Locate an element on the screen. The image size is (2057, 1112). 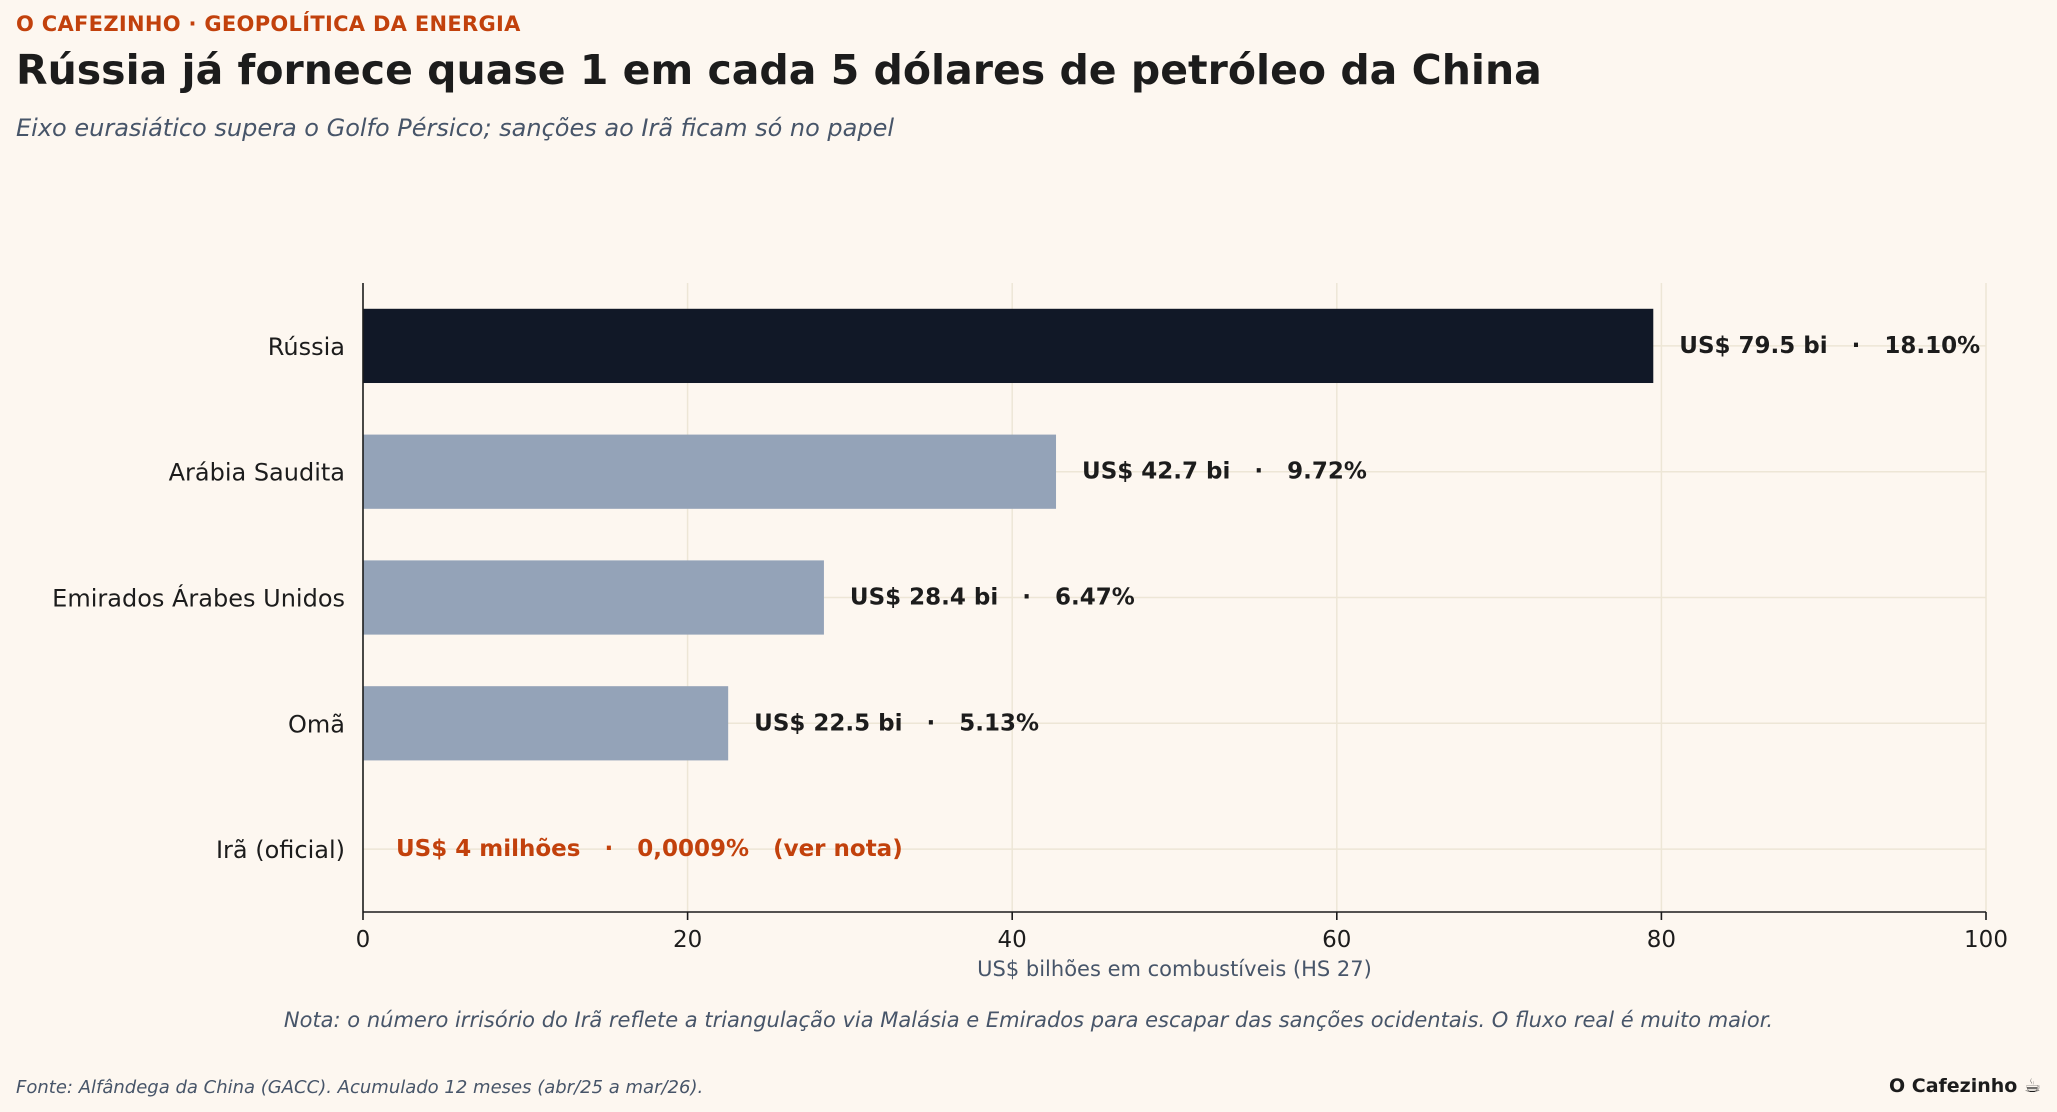
brand-signature: O Cafezinho ☕ is located at coordinates (1964, 1086).